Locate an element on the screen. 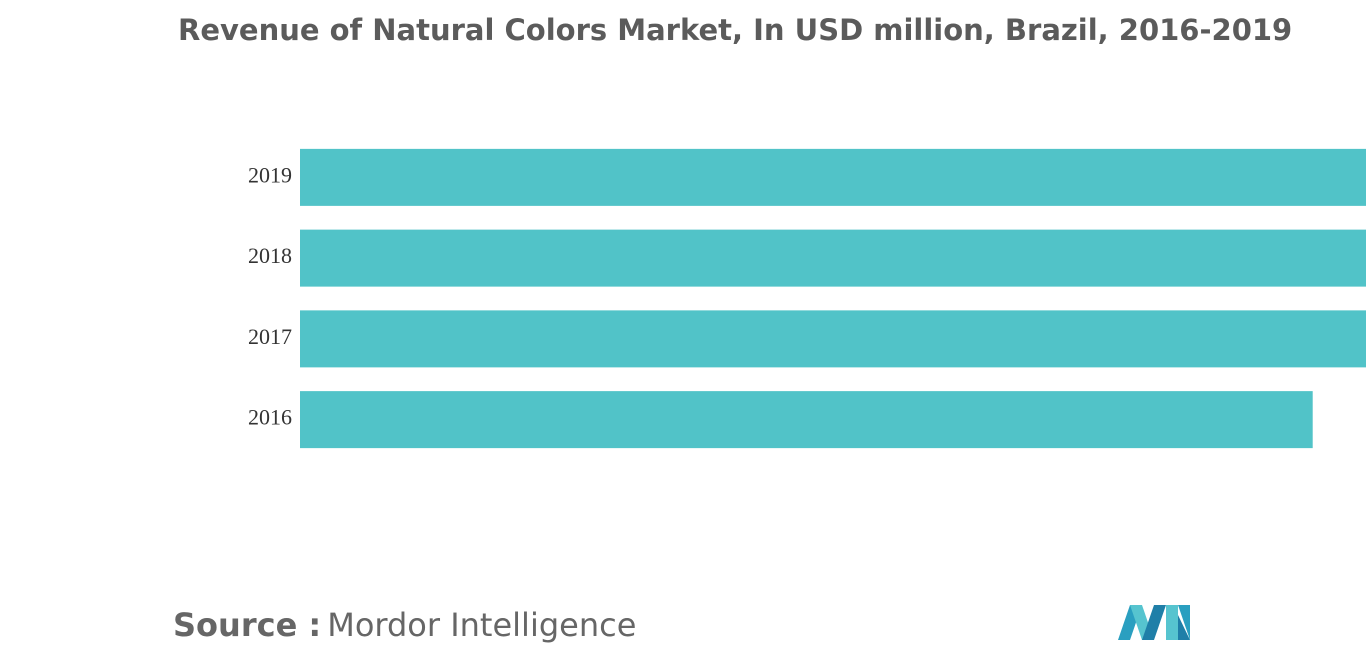 The width and height of the screenshot is (1366, 655). y-tick-label: 2017 is located at coordinates (270, 336).